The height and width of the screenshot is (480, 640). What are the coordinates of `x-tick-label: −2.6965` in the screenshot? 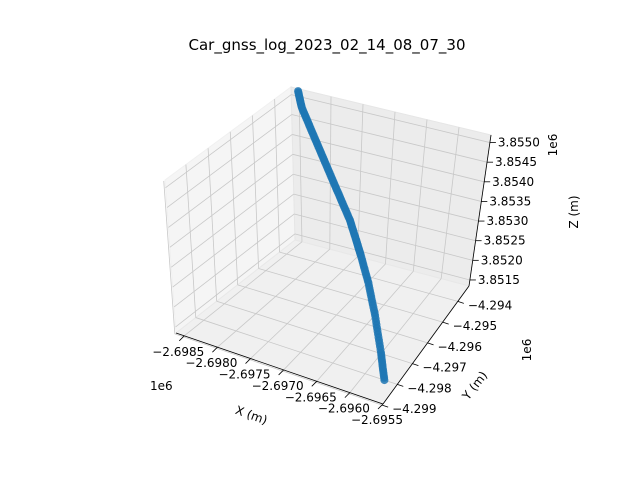 It's located at (311, 397).